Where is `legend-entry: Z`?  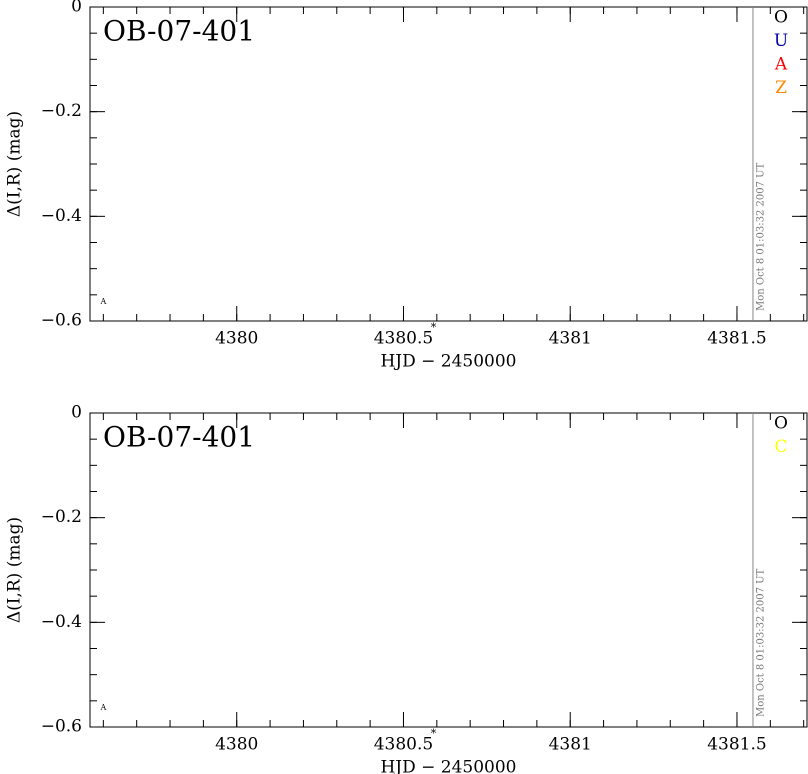
legend-entry: Z is located at coordinates (781, 88).